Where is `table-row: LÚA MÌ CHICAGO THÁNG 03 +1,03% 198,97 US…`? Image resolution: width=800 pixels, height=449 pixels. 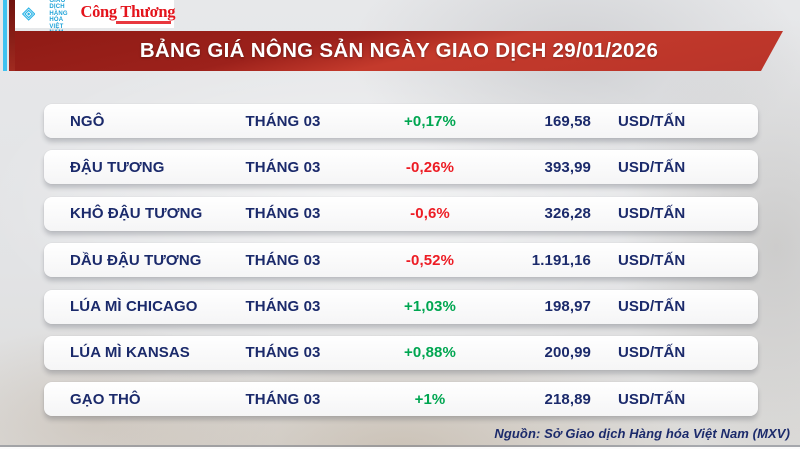 table-row: LÚA MÌ CHICAGO THÁNG 03 +1,03% 198,97 US… is located at coordinates (401, 306).